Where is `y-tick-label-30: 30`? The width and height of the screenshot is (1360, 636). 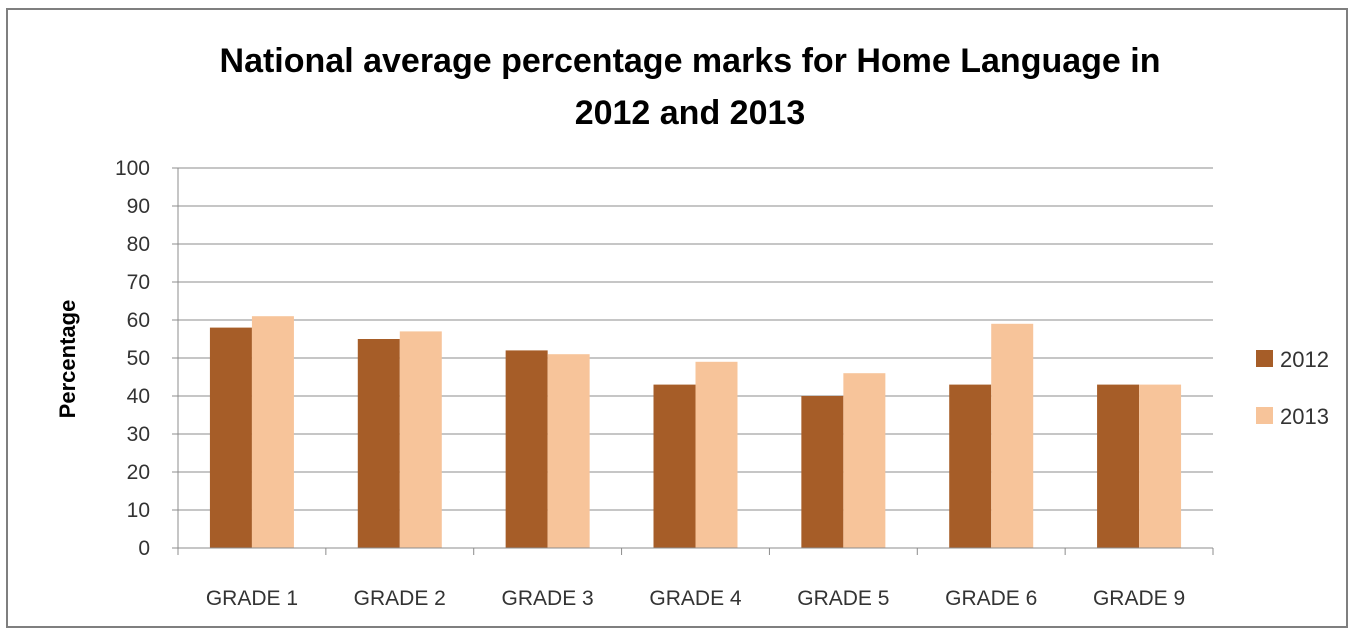
y-tick-label-30: 30 is located at coordinates (138, 434).